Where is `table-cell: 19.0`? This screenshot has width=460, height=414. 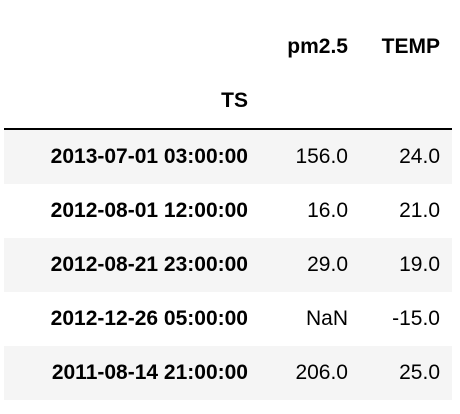 table-cell: 19.0 is located at coordinates (419, 264).